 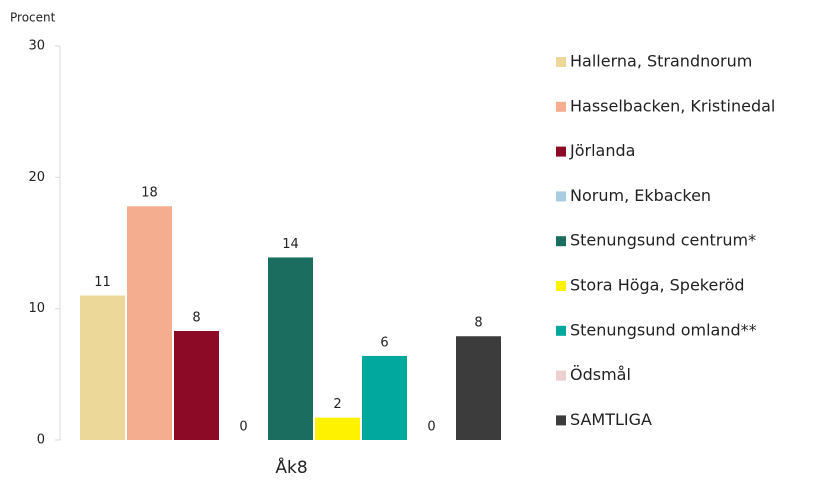 I want to click on value-label: 6, so click(x=384, y=342).